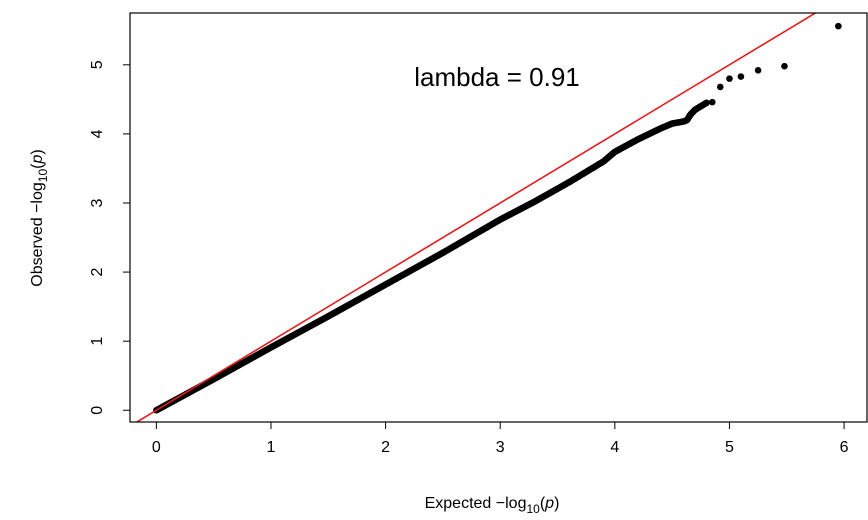 The image size is (868, 520). What do you see at coordinates (97, 272) in the screenshot?
I see `y-tick-label: 2` at bounding box center [97, 272].